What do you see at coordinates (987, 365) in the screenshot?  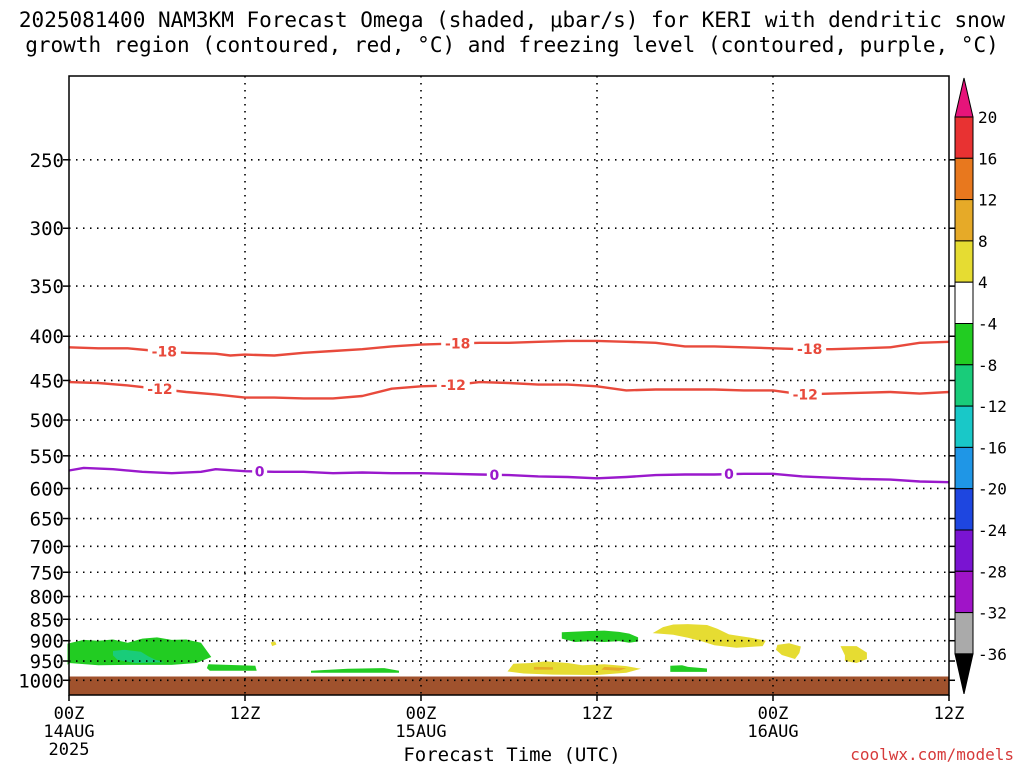 I see `colorbar-level-label: -8` at bounding box center [987, 365].